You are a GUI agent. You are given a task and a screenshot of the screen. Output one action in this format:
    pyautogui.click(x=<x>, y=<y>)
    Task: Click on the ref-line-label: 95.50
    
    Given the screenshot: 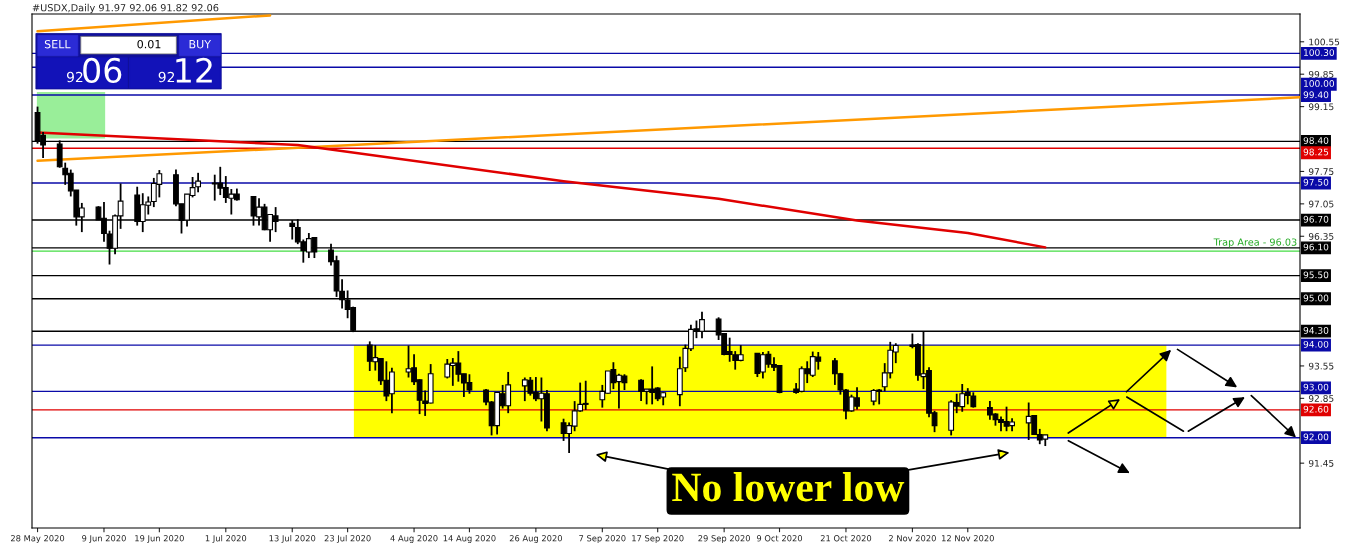 What is the action you would take?
    pyautogui.click(x=1316, y=275)
    